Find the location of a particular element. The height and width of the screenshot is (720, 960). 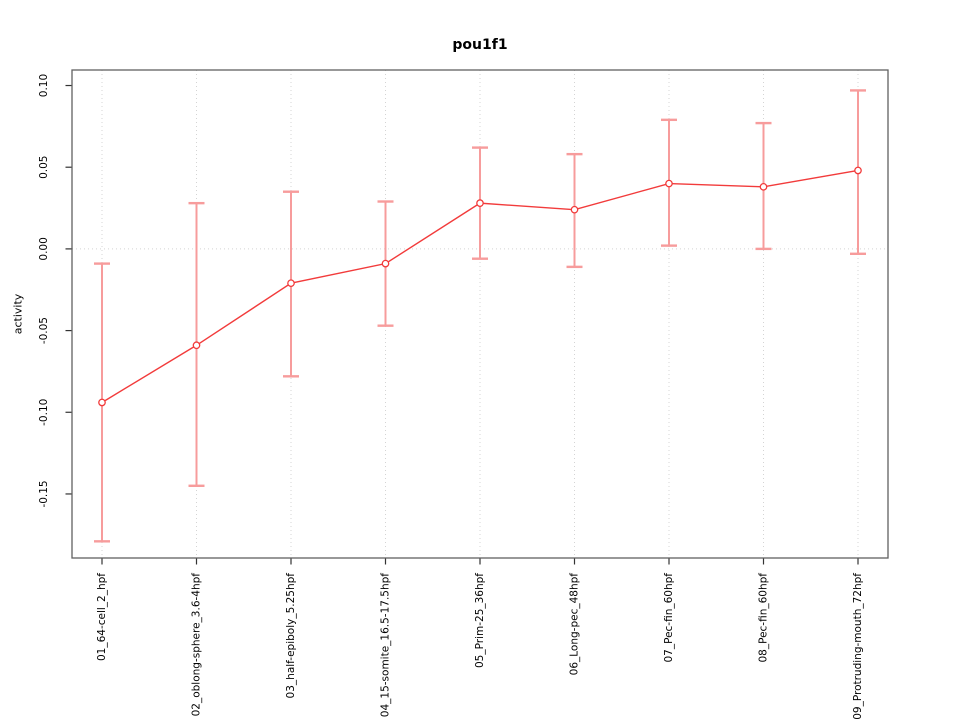

y-tick-label: -0.10 is located at coordinates (44, 412).